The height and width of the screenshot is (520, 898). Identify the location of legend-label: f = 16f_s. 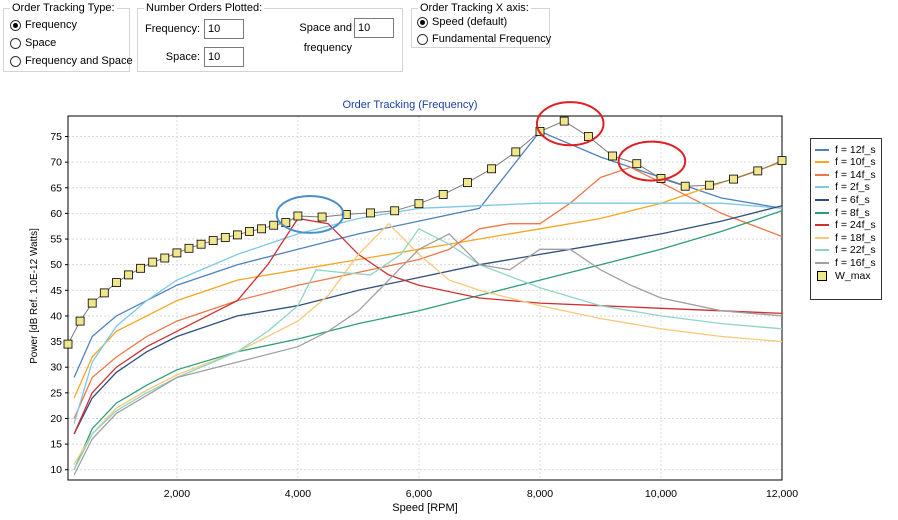
(855, 262).